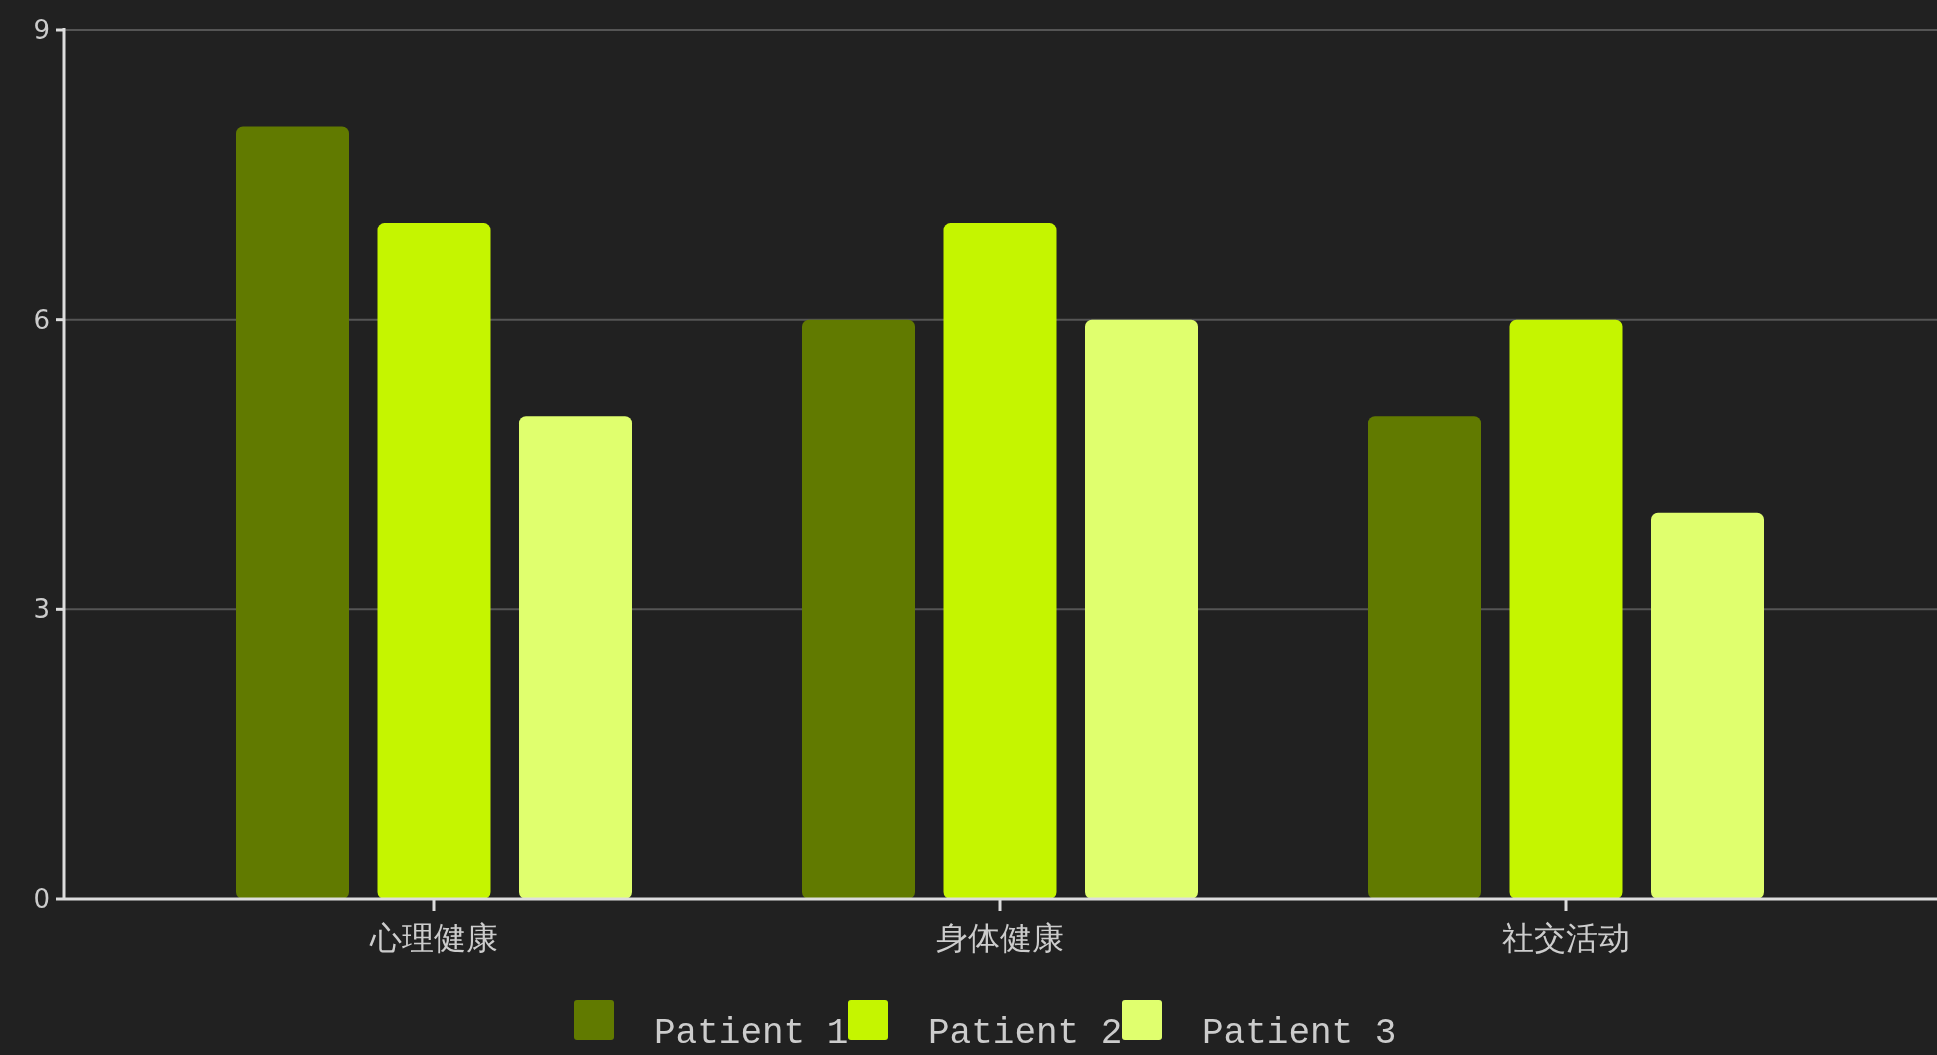 This screenshot has width=1937, height=1055. Describe the element at coordinates (41, 319) in the screenshot. I see `y-tick-label: 6` at that location.